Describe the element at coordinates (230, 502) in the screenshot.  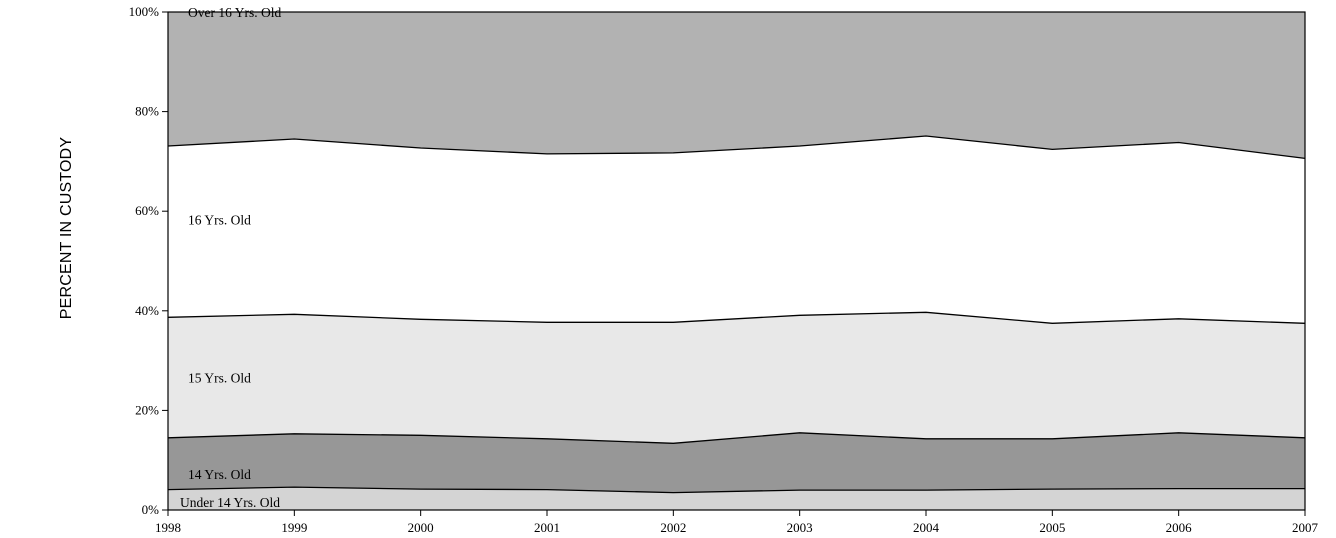
I see `area-label-under-14-yrs-old: Under 14 Yrs. Old` at that location.